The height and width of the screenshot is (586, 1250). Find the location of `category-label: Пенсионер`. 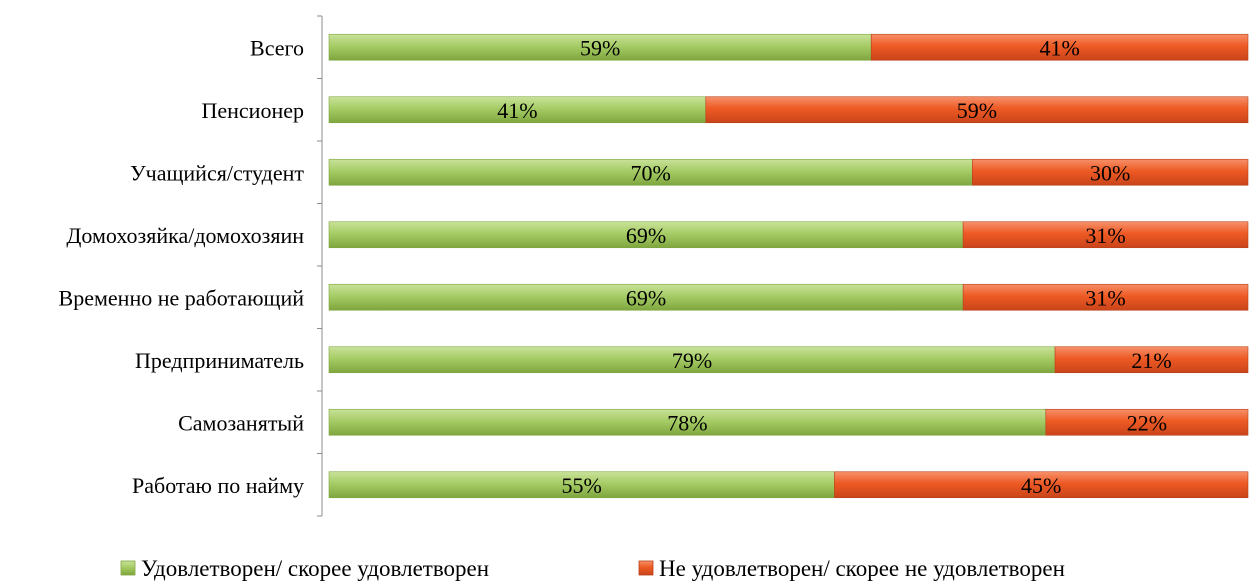

category-label: Пенсионер is located at coordinates (252, 110).